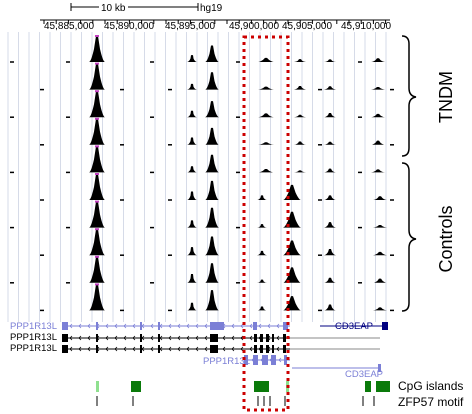 Image resolution: width=472 pixels, height=414 pixels. I want to click on gene-label-ppp1r13l-lower: PPP1R13L, so click(226, 361).